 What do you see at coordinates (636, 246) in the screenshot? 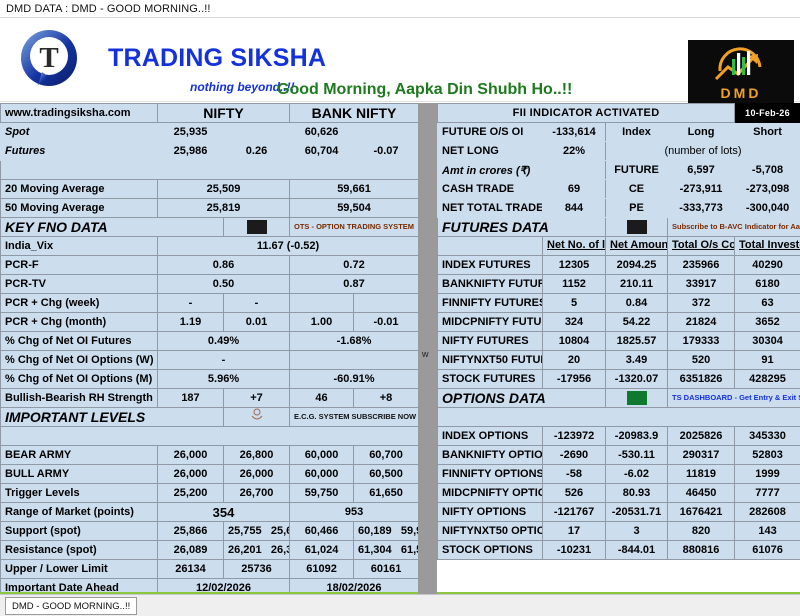
I see `futures-col-amount: Net Amount (in crores)` at bounding box center [636, 246].